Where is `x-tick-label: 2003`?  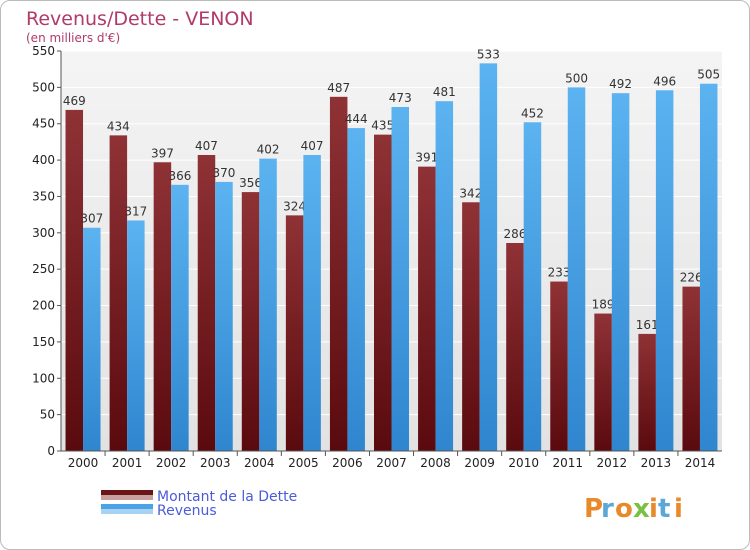
x-tick-label: 2003 is located at coordinates (215, 463).